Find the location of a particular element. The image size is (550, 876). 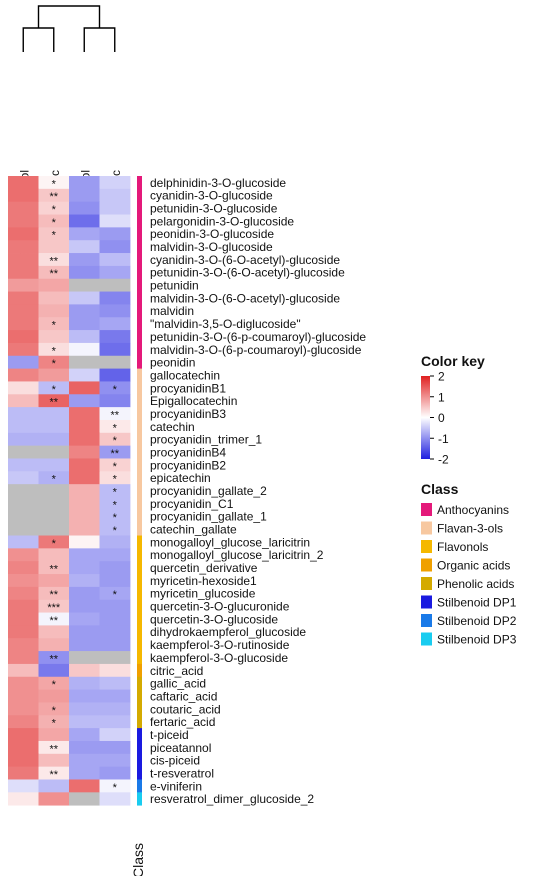

row-label: peonidin is located at coordinates (172, 363).